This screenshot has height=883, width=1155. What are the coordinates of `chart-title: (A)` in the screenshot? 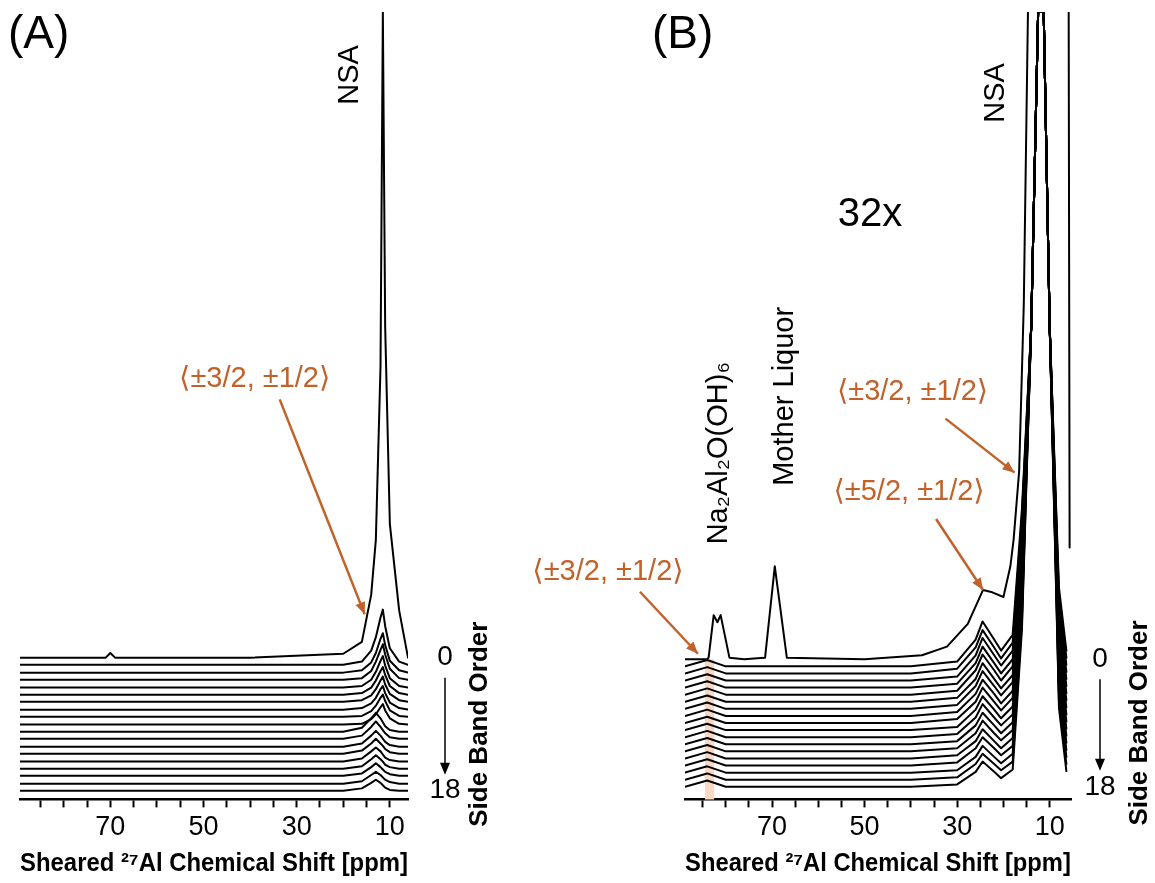 It's located at (39, 32).